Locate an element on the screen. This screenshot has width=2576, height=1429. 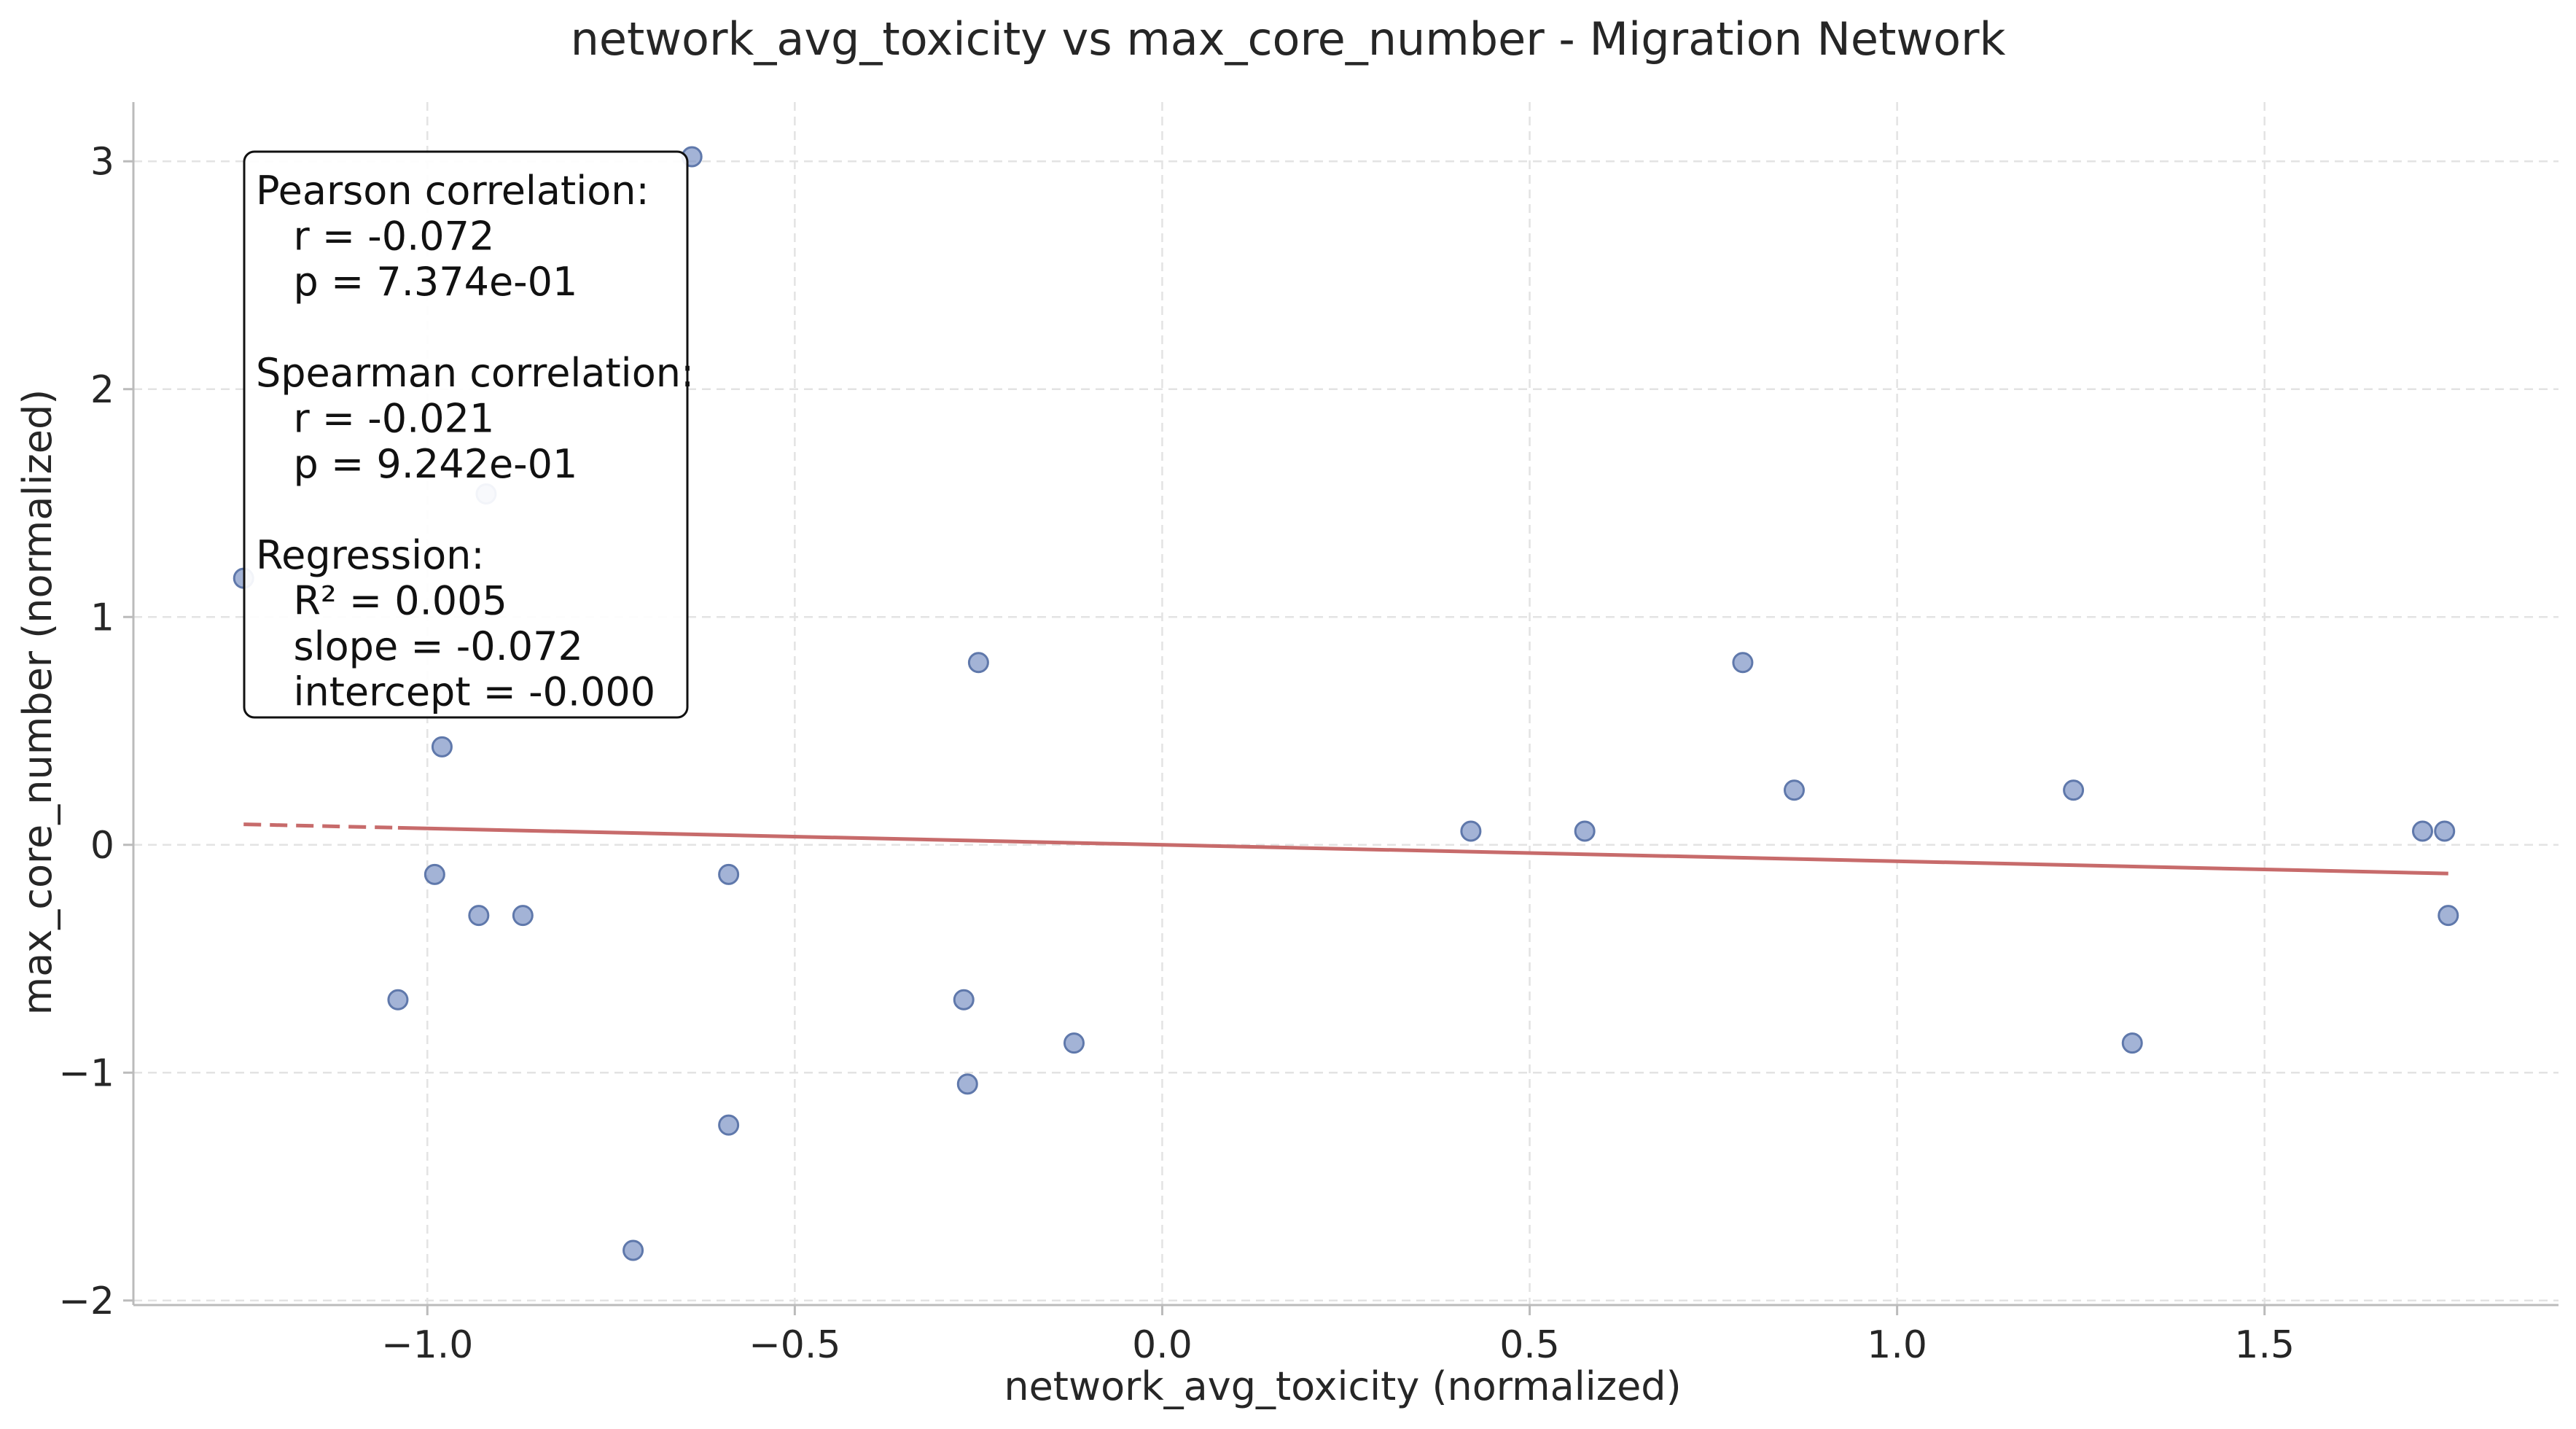
regression-line-solid is located at coordinates (1422, 850).